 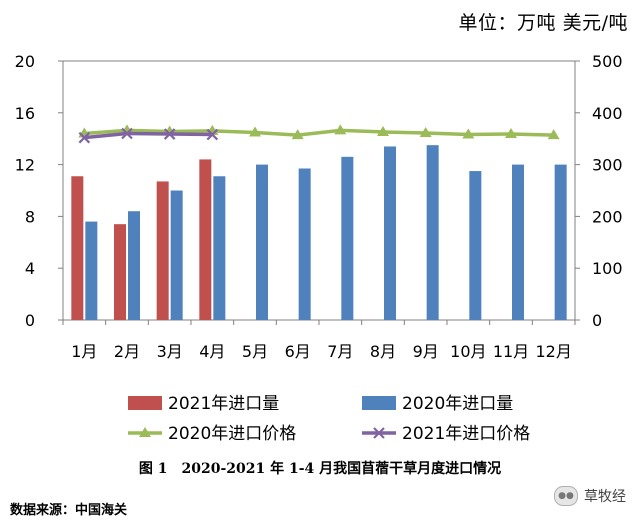 I want to click on y-left-tick-label: 4, so click(x=30, y=268).